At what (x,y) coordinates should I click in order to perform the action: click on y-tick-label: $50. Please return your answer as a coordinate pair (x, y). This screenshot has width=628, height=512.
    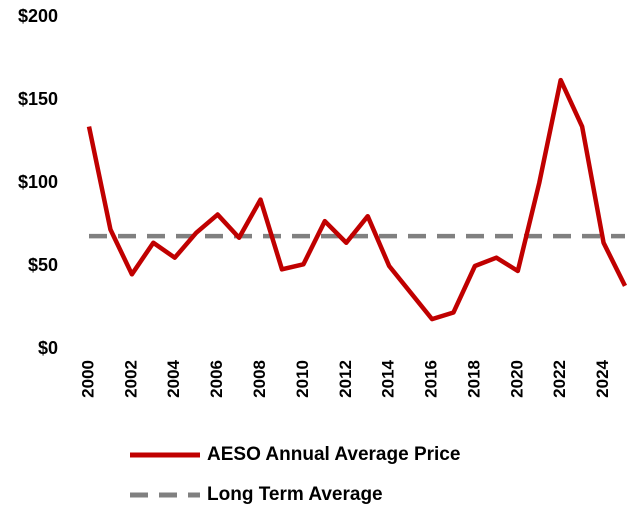
    Looking at the image, I should click on (43, 265).